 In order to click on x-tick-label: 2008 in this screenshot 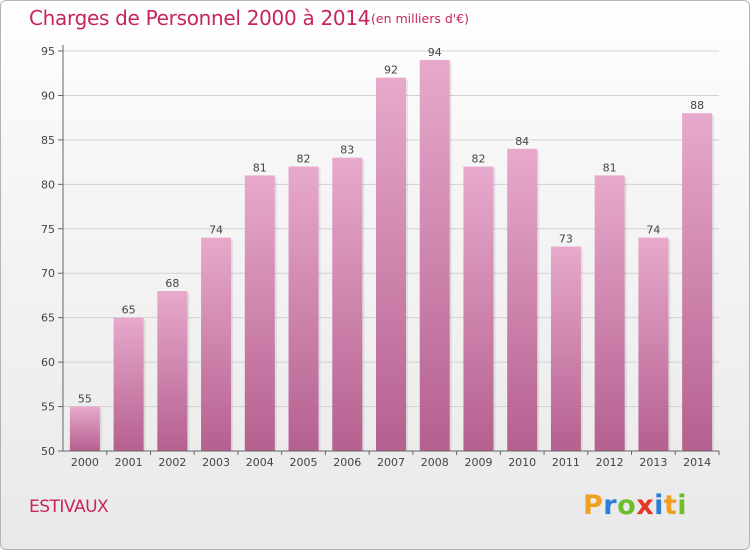, I will do `click(435, 462)`.